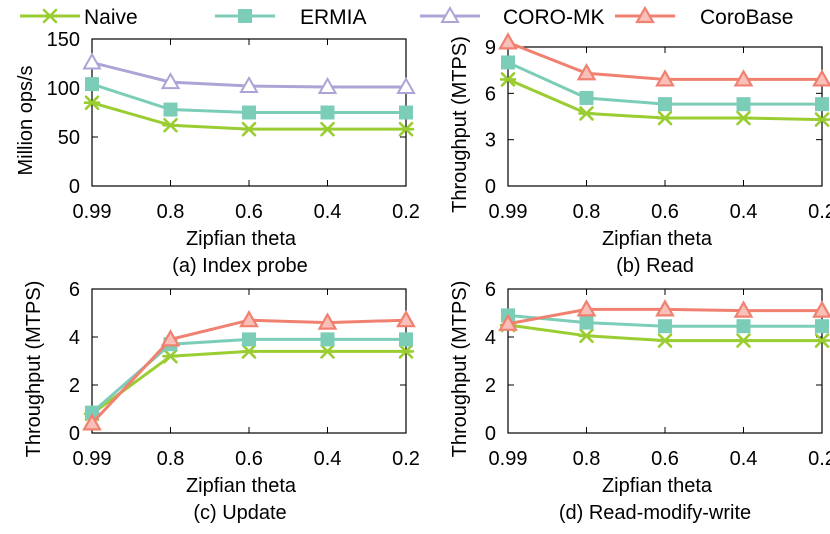 The width and height of the screenshot is (830, 534). Describe the element at coordinates (450, 14) in the screenshot. I see `legend-marker-coro-mk` at that location.